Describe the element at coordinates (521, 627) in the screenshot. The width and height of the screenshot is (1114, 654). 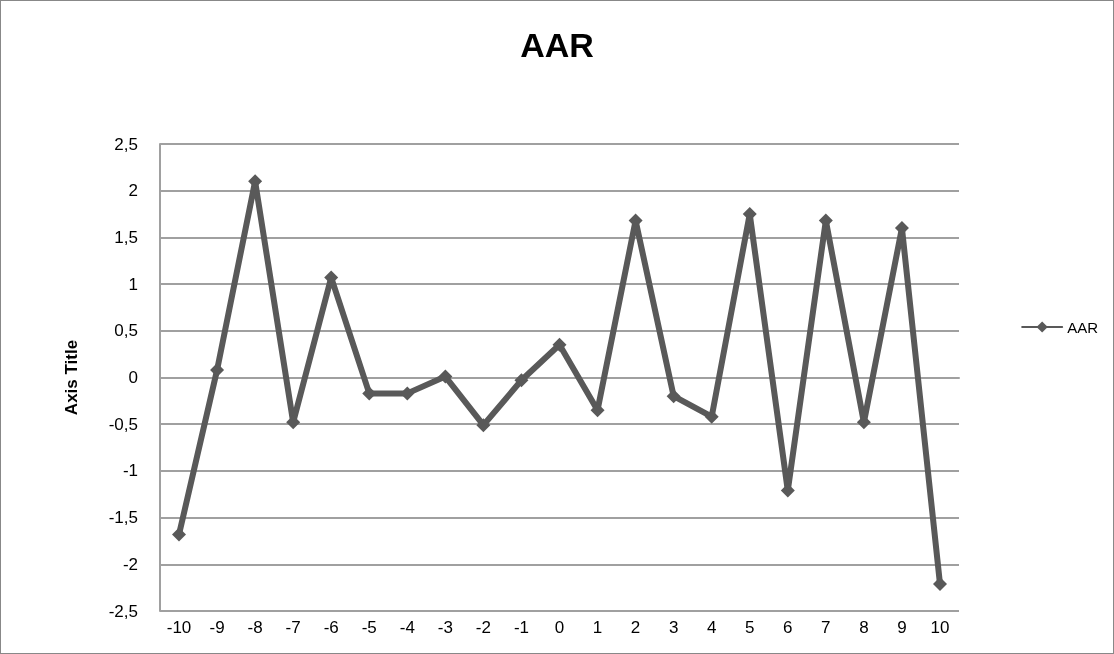
I see `x-tick-label: -1` at that location.